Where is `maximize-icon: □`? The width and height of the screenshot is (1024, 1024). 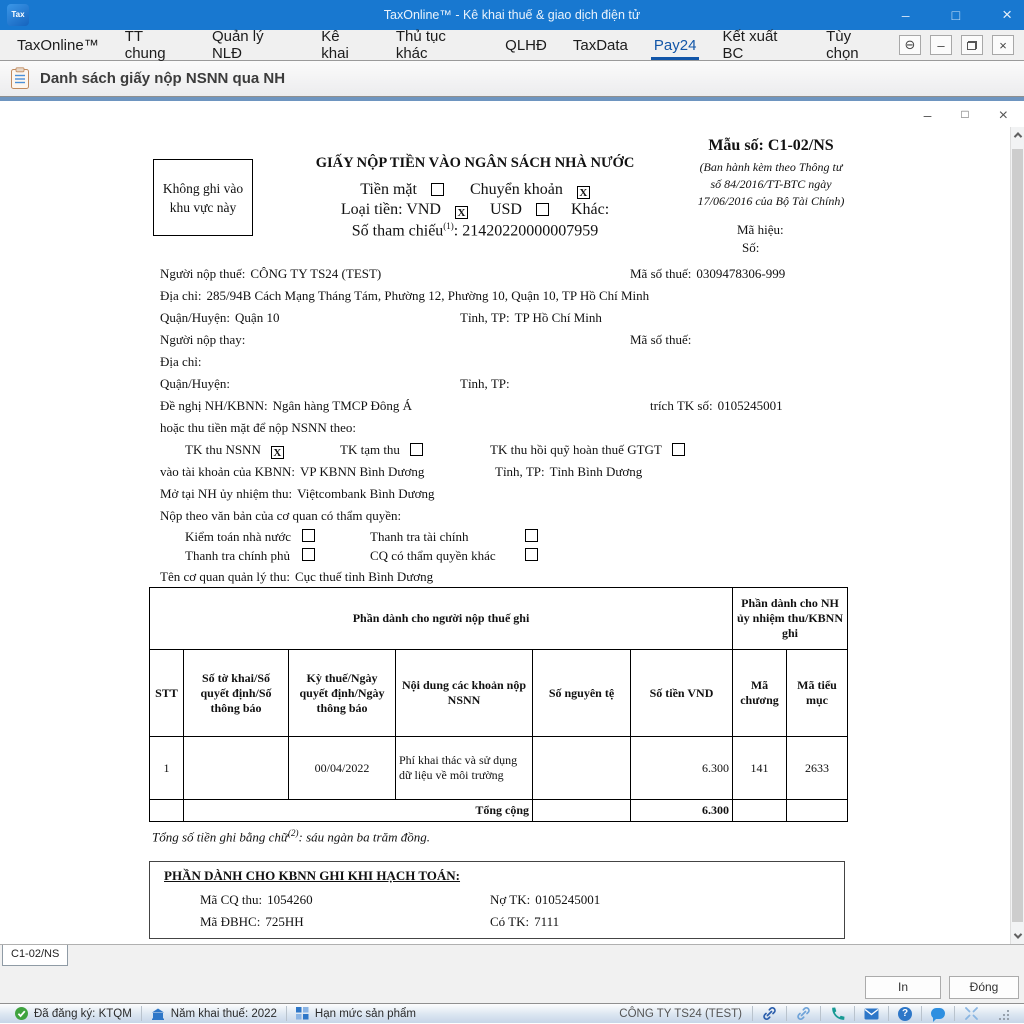 maximize-icon: □ is located at coordinates (956, 15).